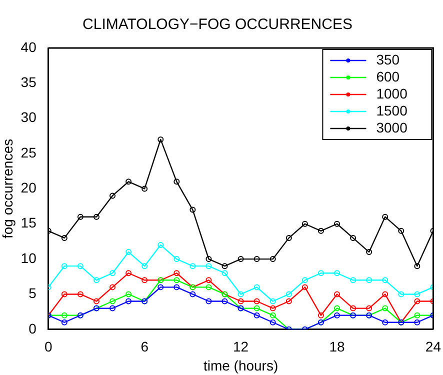 The width and height of the screenshot is (443, 375). Describe the element at coordinates (392, 110) in the screenshot. I see `legend-label: 1500` at that location.